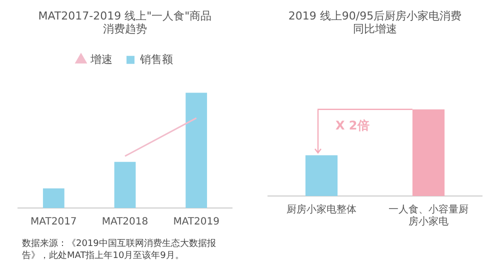 The width and height of the screenshot is (500, 272). I want to click on x-tick-label: MAT2019, so click(196, 222).